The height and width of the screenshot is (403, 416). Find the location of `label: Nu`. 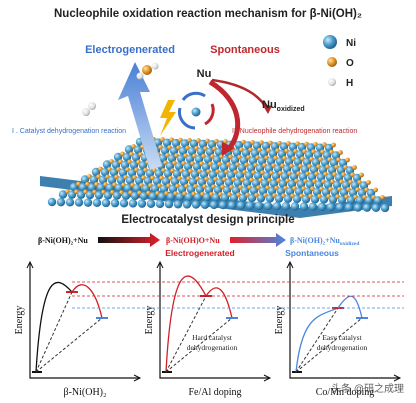

label: Nu is located at coordinates (204, 74).